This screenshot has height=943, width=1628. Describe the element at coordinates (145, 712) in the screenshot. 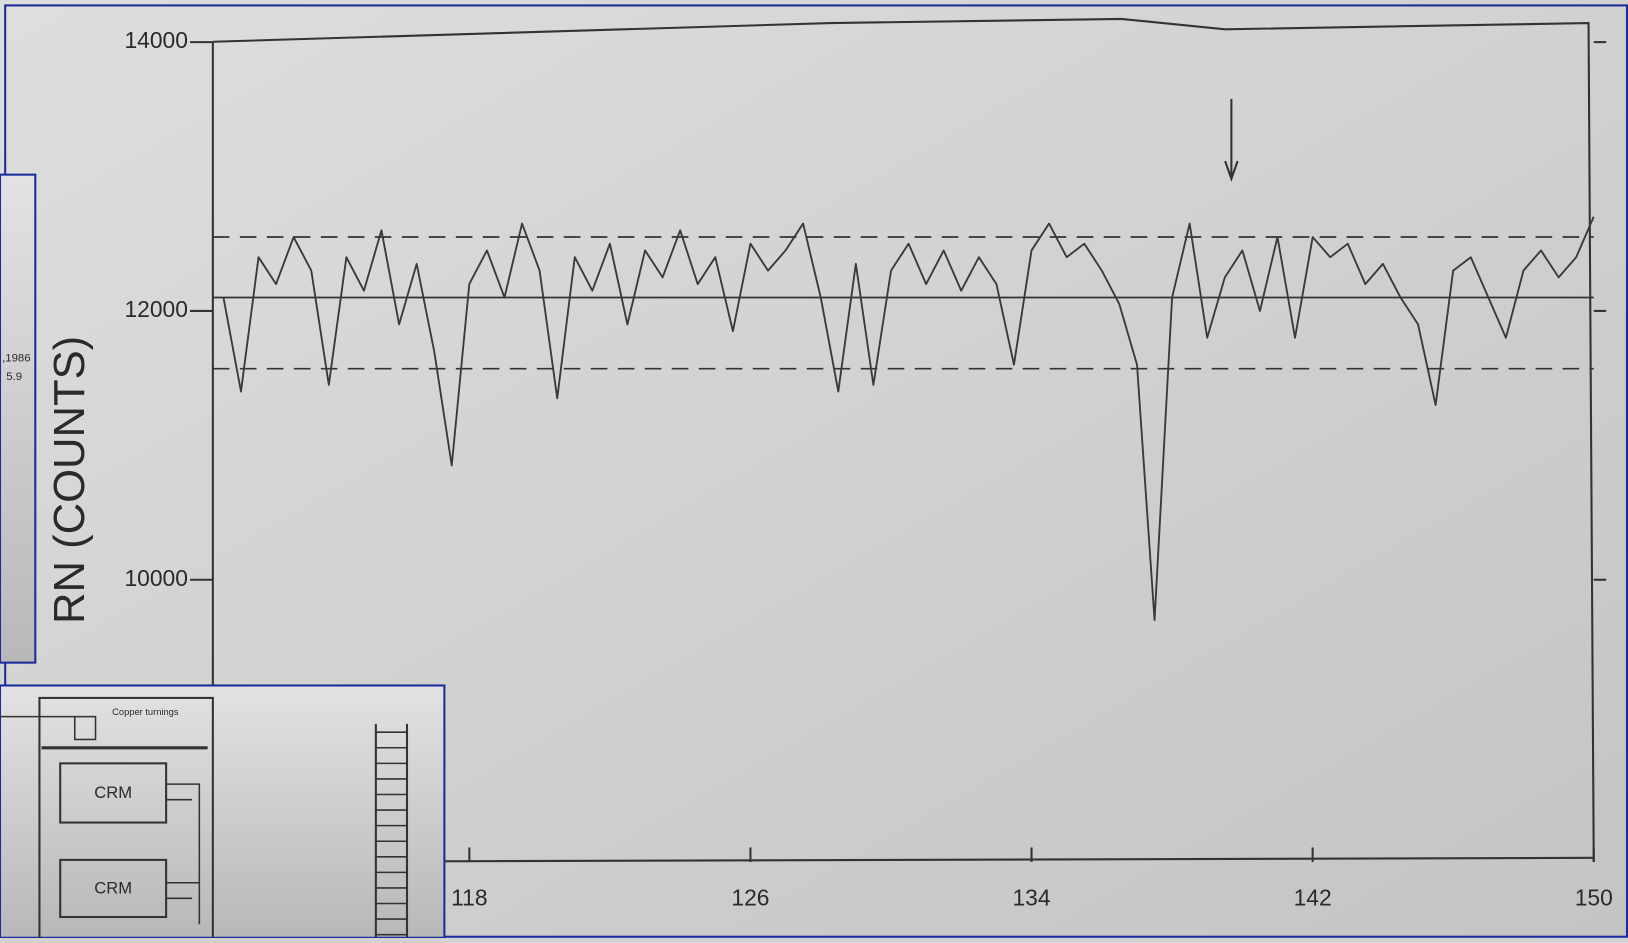

I see `diagram-label: Copper turnings` at that location.